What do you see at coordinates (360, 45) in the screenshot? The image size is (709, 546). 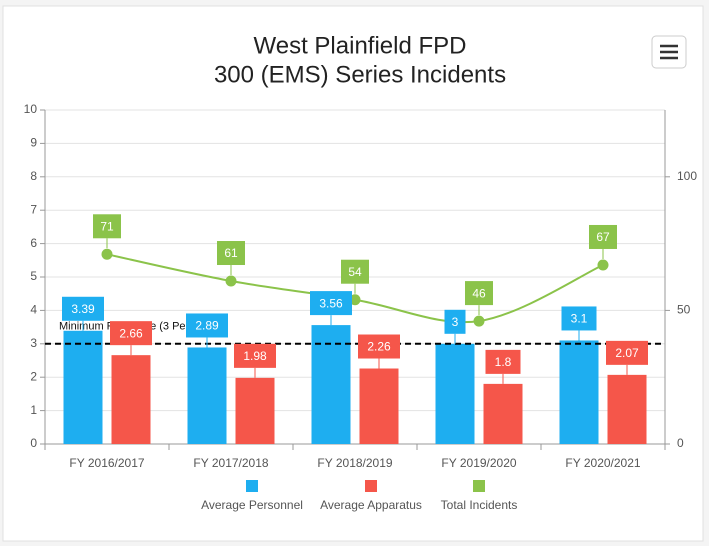 I see `chart-title: West Plainfield FPD` at bounding box center [360, 45].